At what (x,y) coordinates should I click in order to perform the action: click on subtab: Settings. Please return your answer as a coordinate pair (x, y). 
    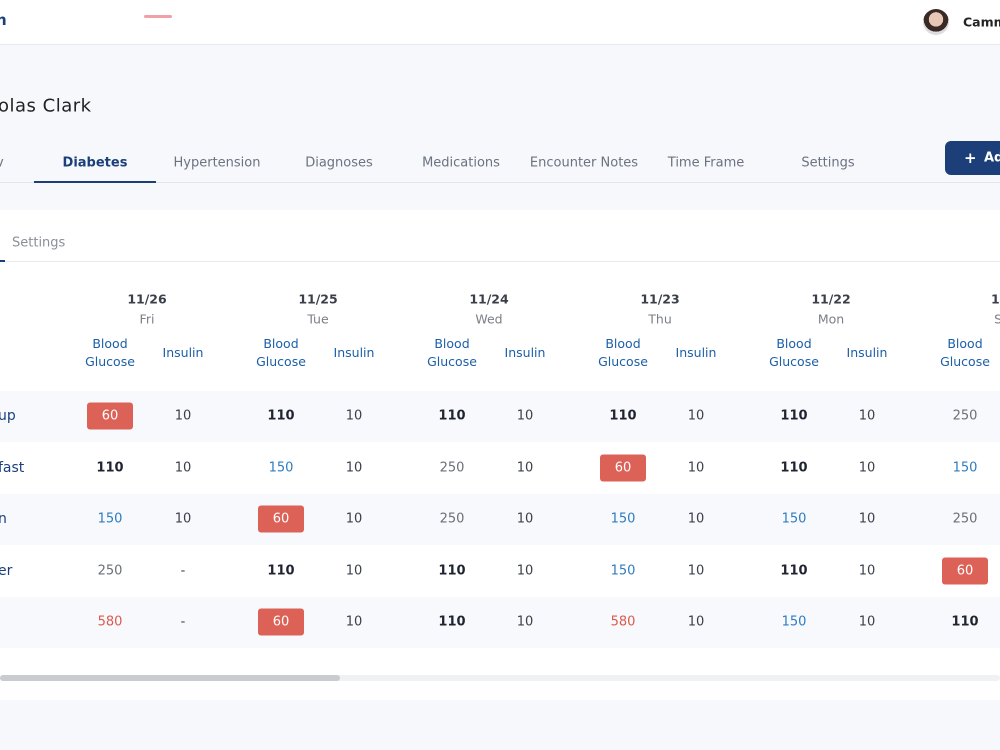
    Looking at the image, I should click on (39, 243).